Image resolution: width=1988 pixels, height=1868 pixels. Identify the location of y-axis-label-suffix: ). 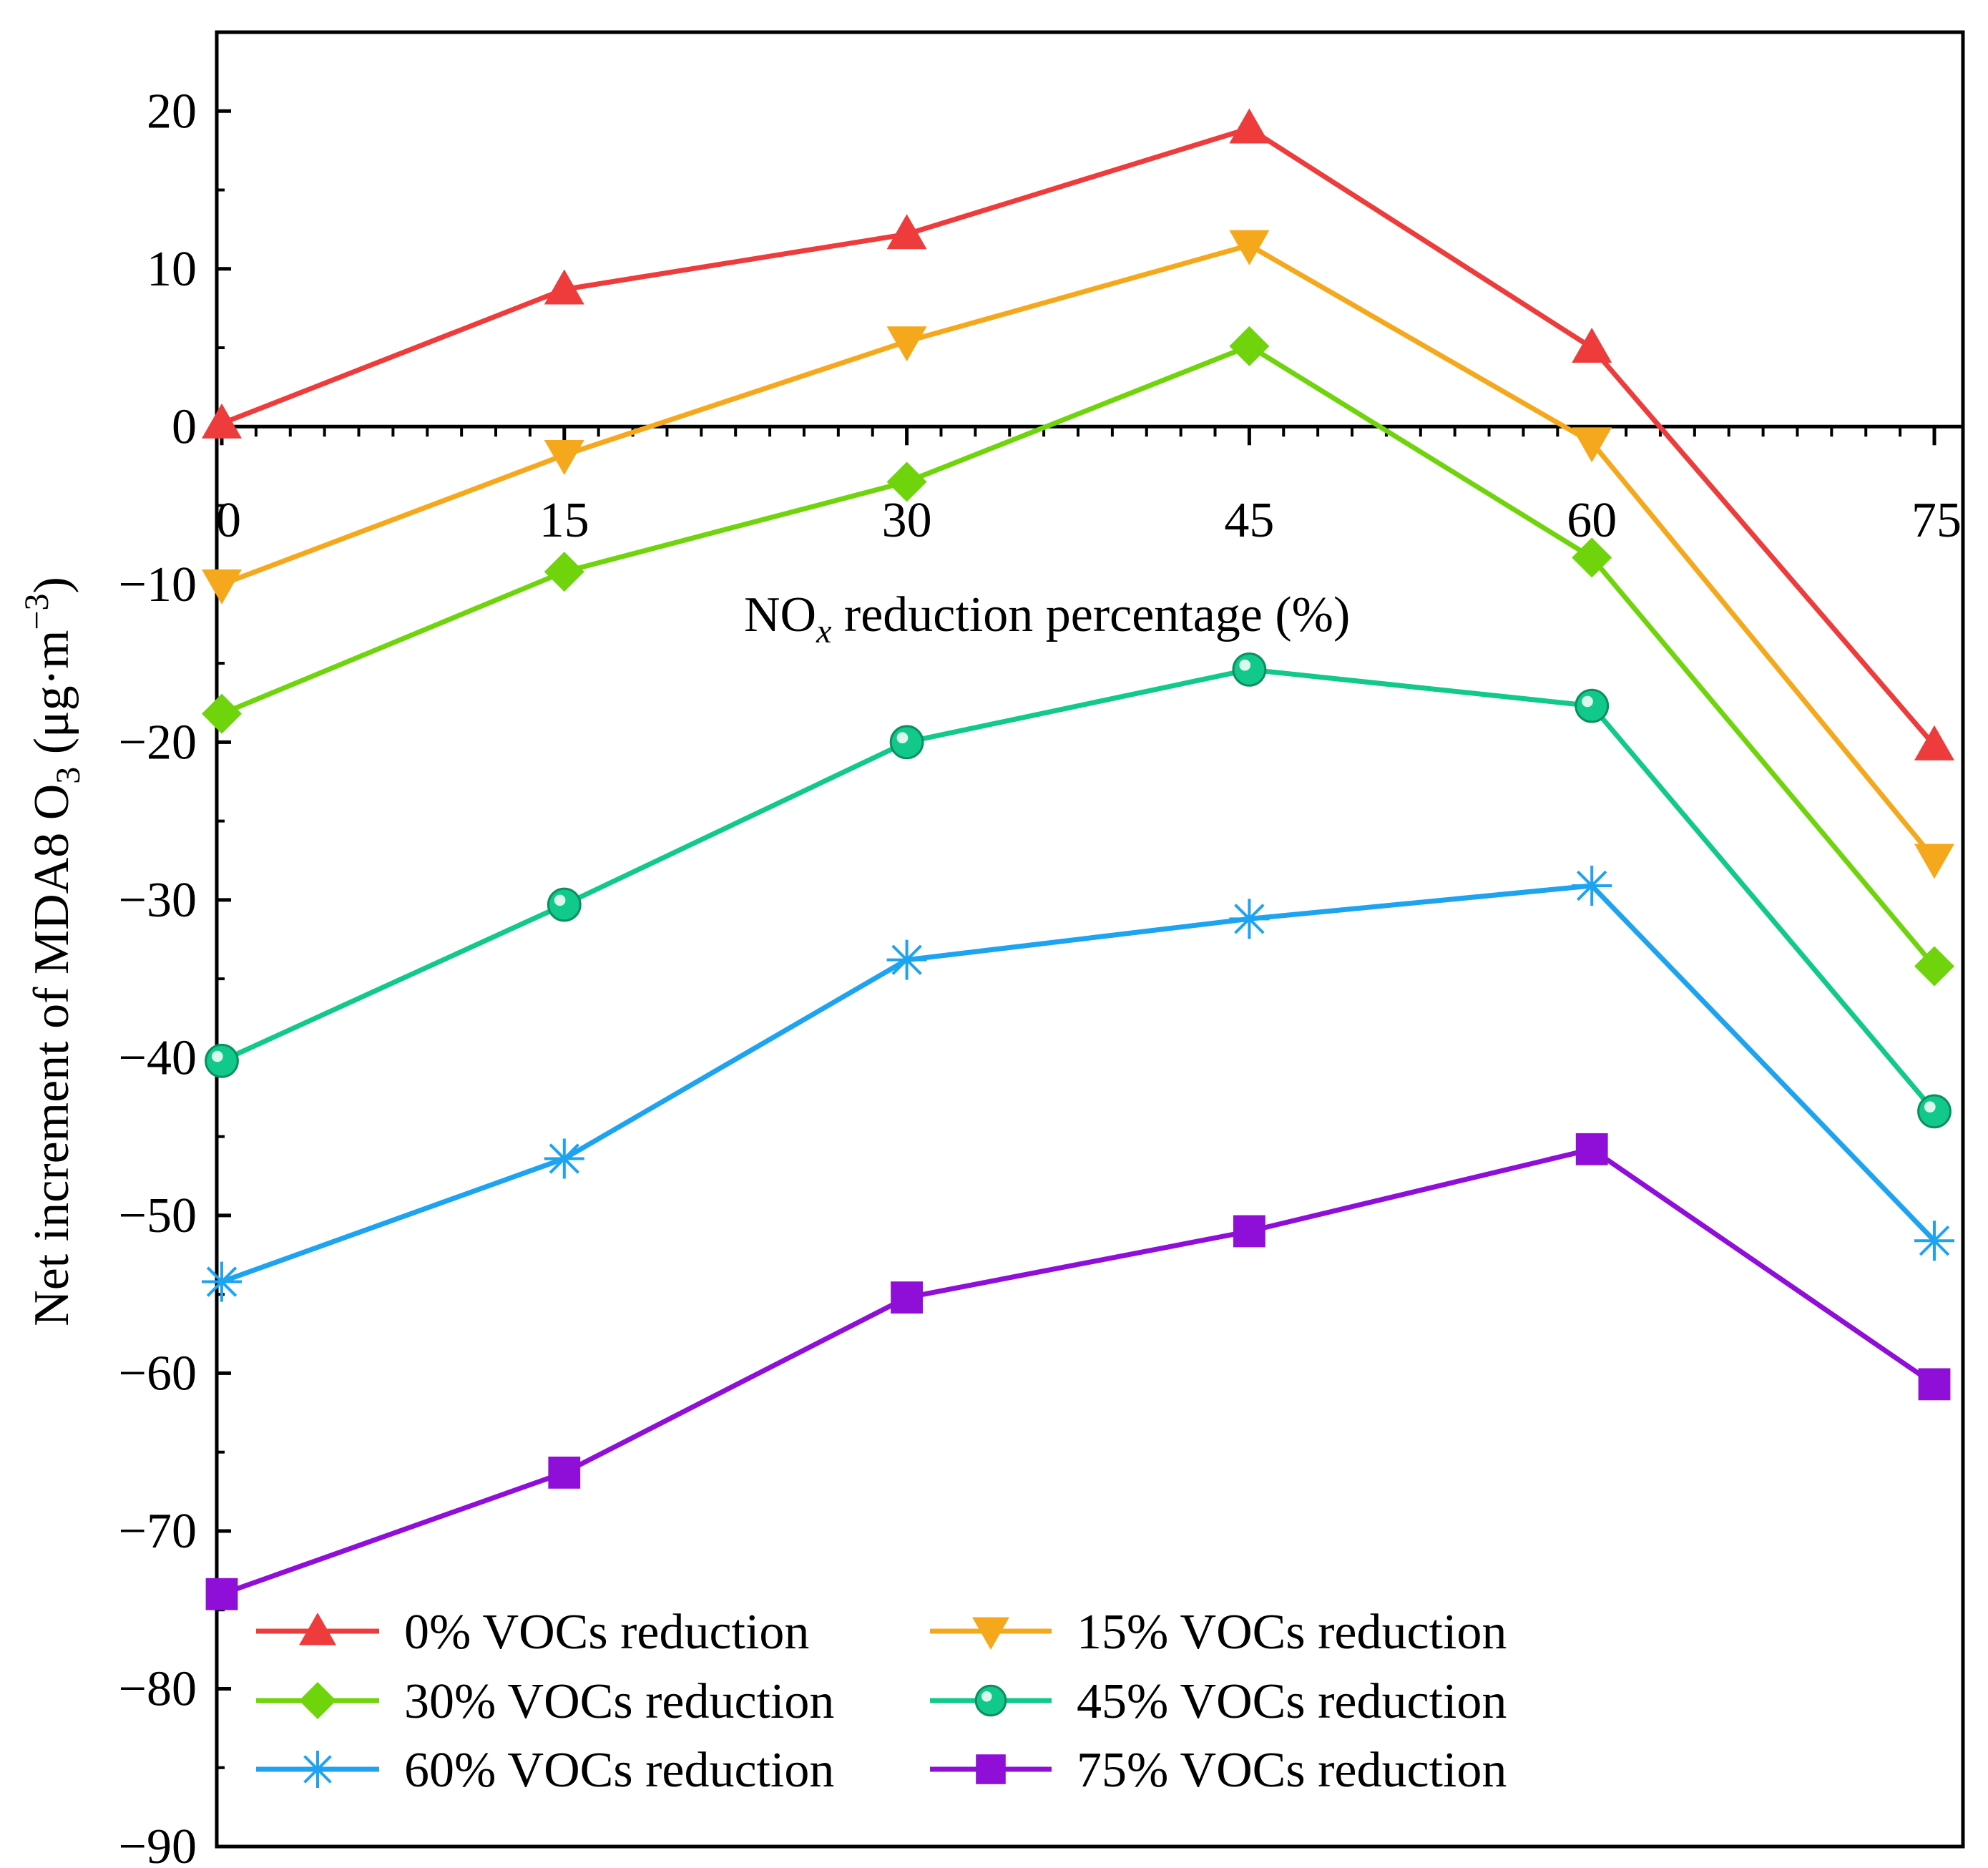
(51, 585).